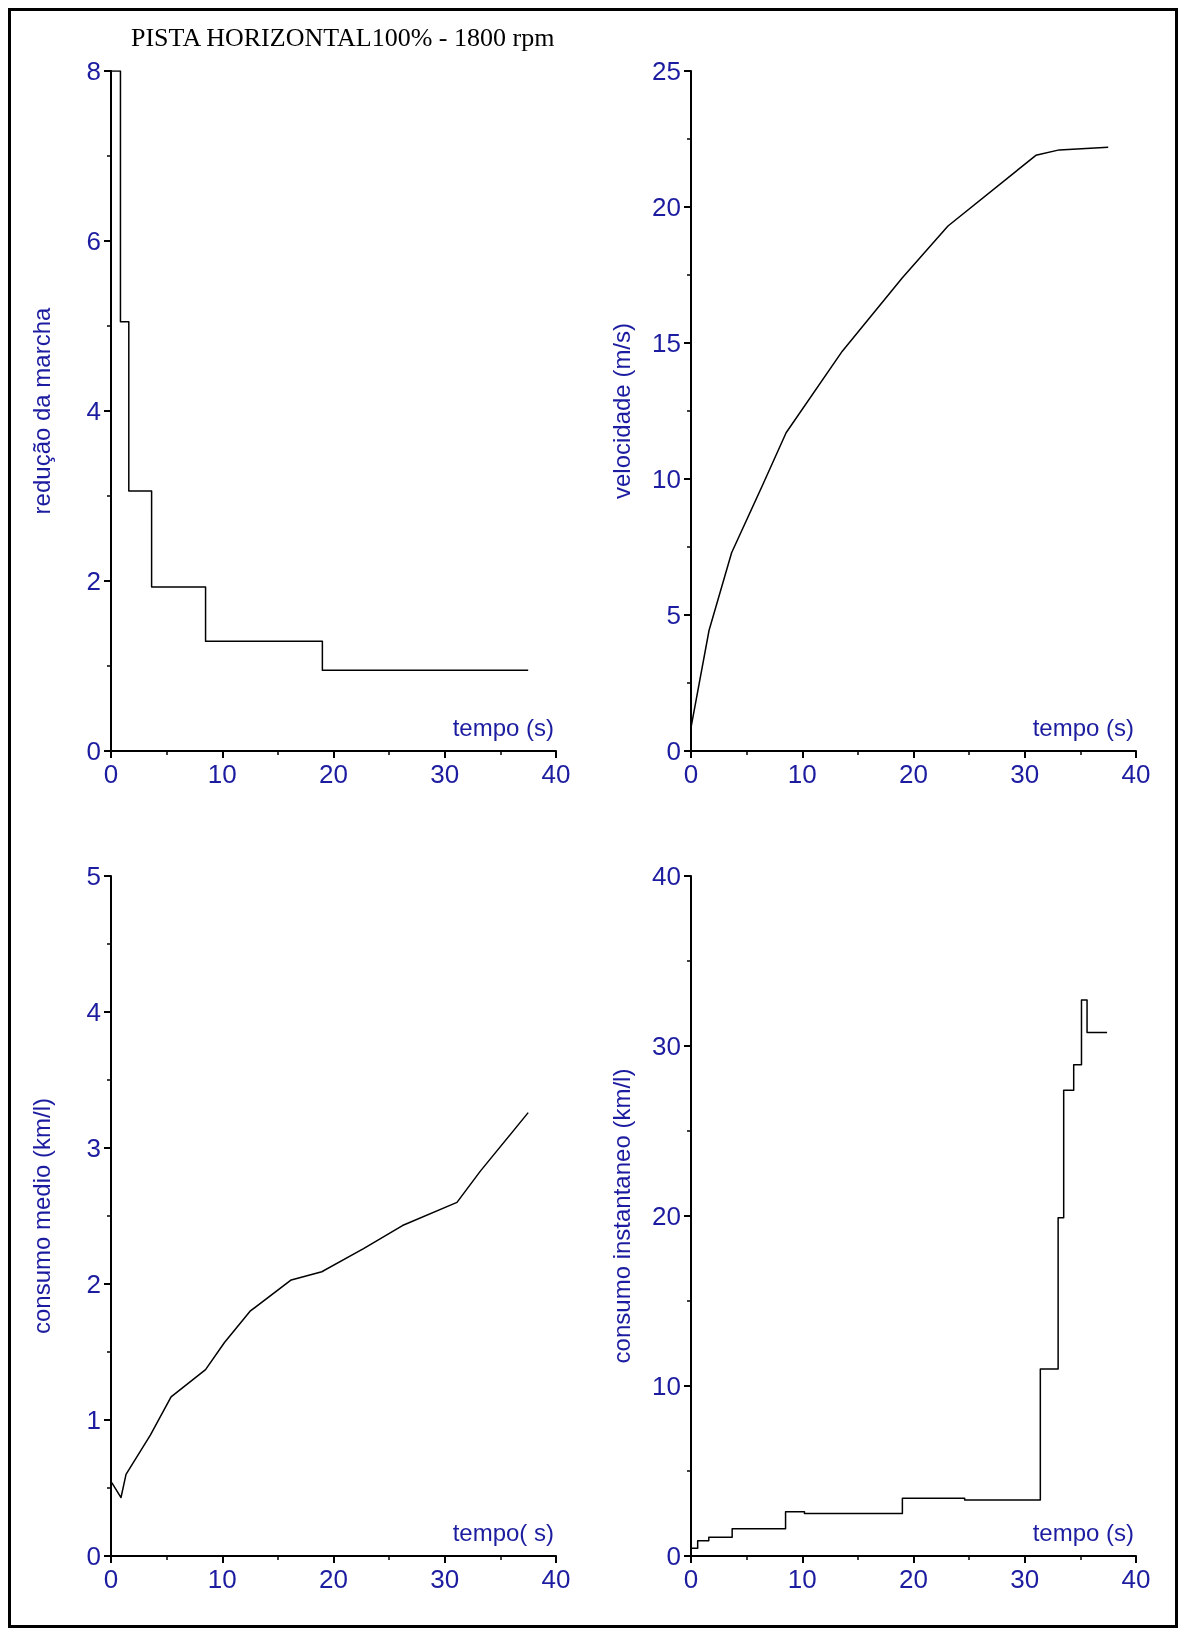  What do you see at coordinates (621, 411) in the screenshot?
I see `y-axis-title: velocidade (m/s)` at bounding box center [621, 411].